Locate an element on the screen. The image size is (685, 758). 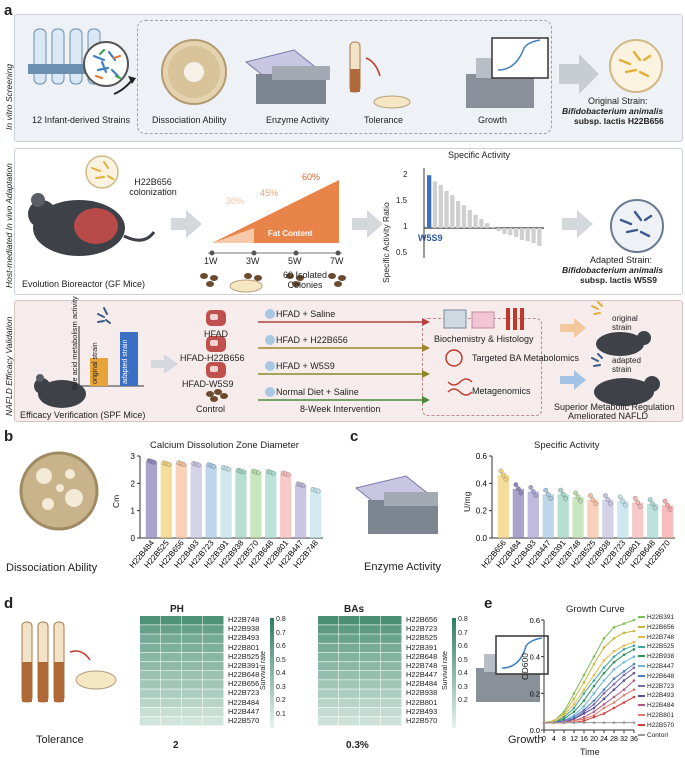
specific-activity-ratio-chart is located at coordinates (483, 213).